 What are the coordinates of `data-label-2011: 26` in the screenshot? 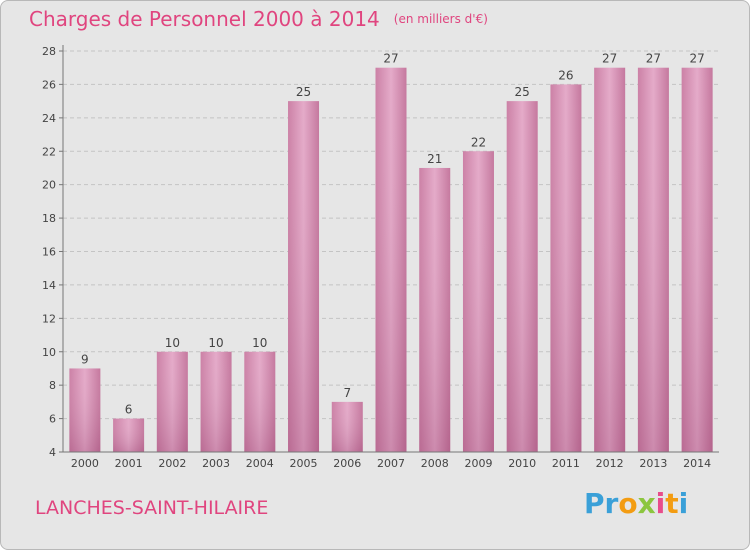 It's located at (565, 75).